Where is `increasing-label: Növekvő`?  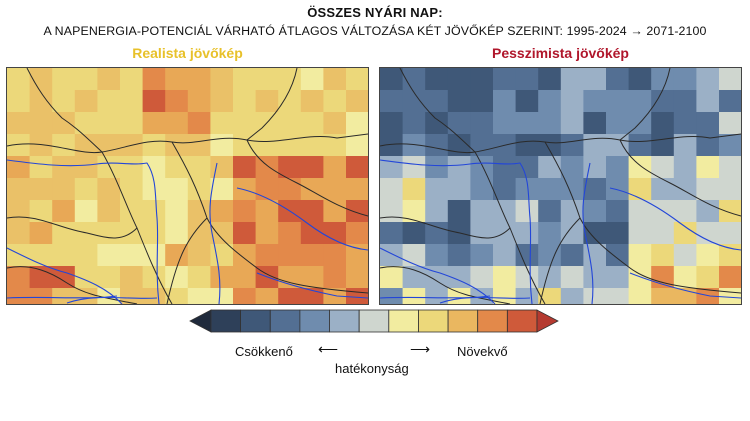 increasing-label: Növekvő is located at coordinates (482, 351).